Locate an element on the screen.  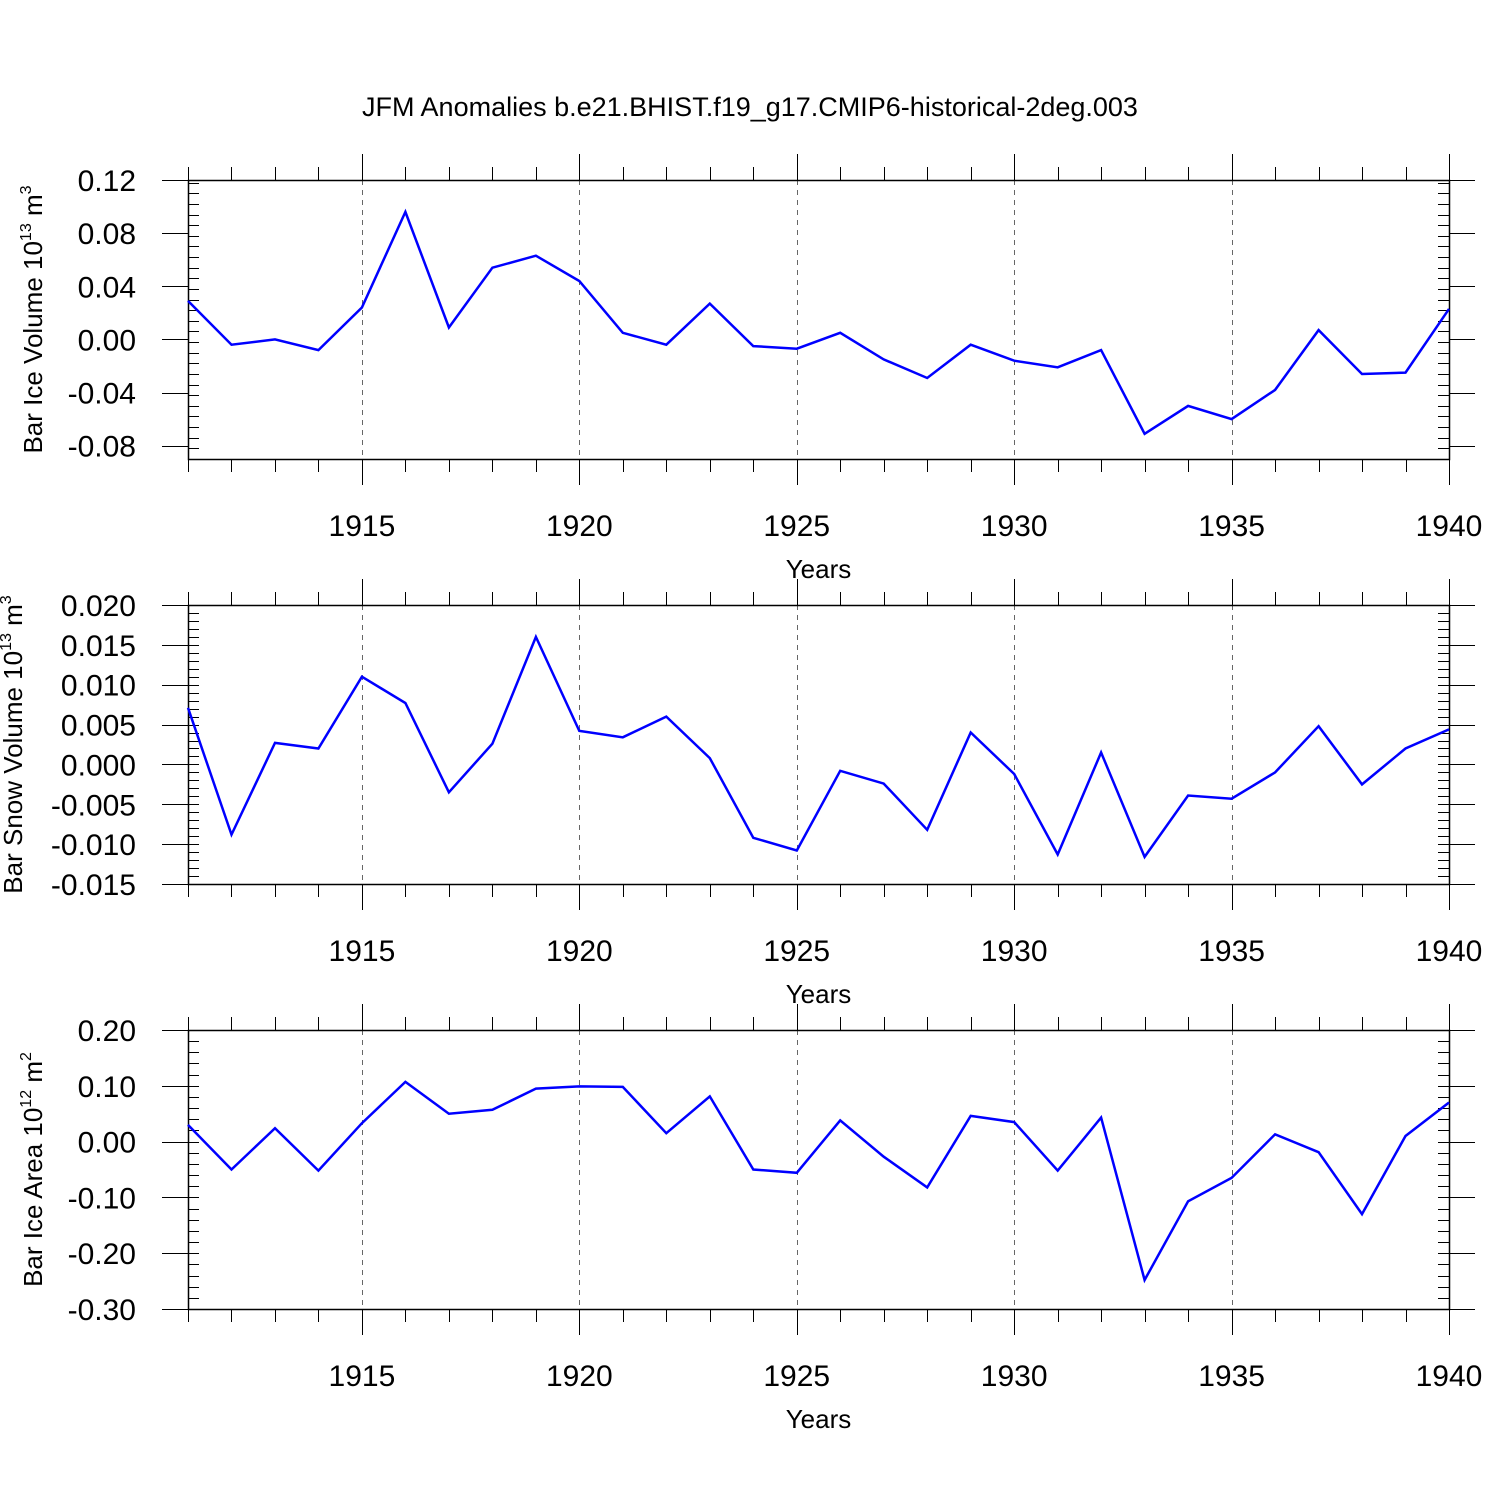
y-tick-label: 0.12 is located at coordinates (107, 181).